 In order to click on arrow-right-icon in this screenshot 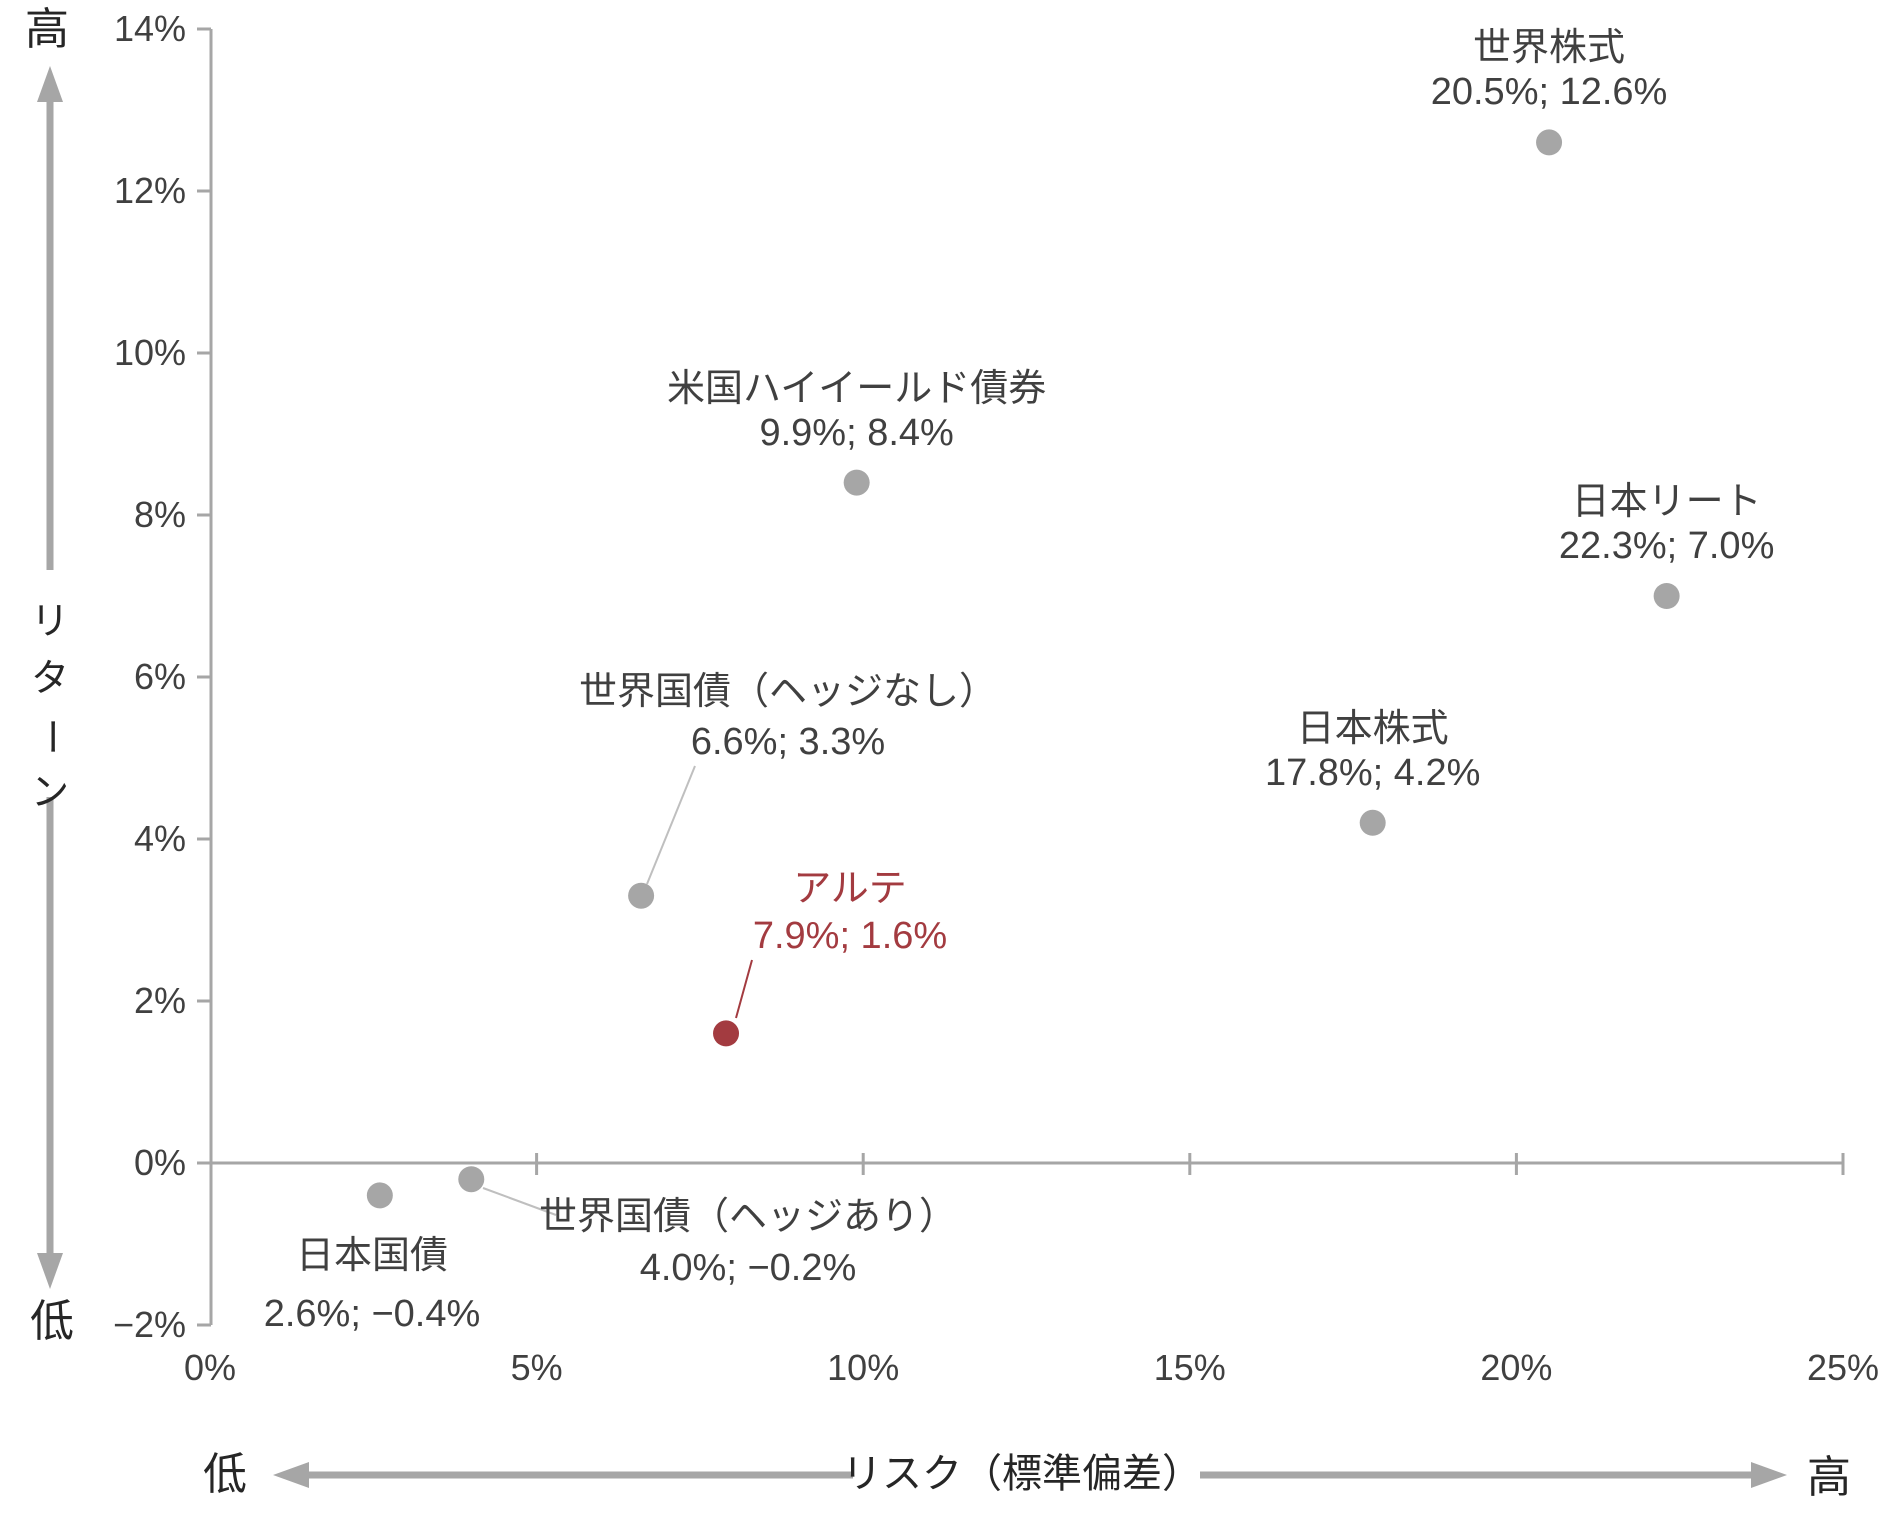, I will do `click(1769, 1475)`.